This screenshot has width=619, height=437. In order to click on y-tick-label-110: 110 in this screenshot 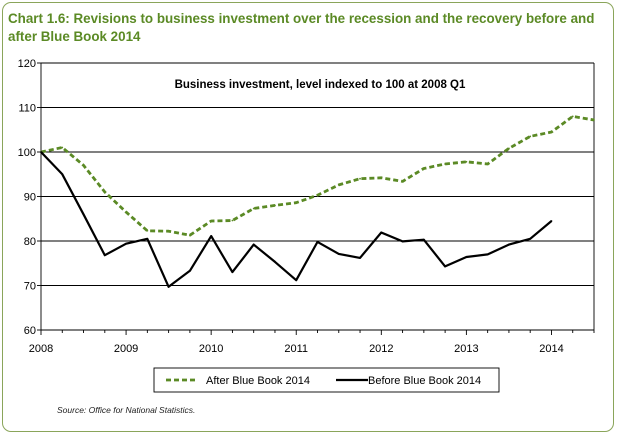, I will do `click(27, 109)`.